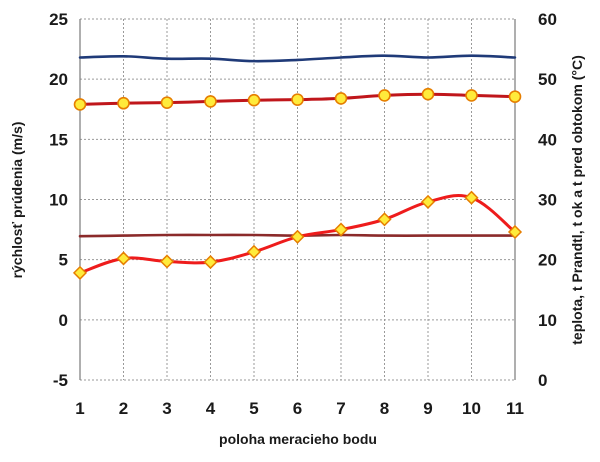 This screenshot has height=462, width=600. What do you see at coordinates (79, 408) in the screenshot?
I see `x-tick-label: 1` at bounding box center [79, 408].